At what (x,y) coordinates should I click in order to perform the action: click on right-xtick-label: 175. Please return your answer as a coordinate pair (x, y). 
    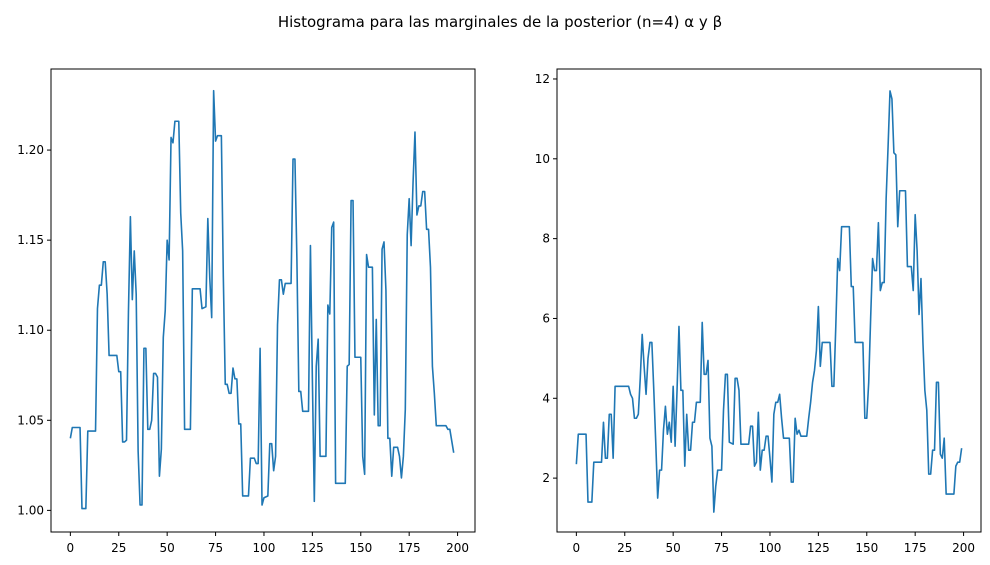
    Looking at the image, I should click on (915, 548).